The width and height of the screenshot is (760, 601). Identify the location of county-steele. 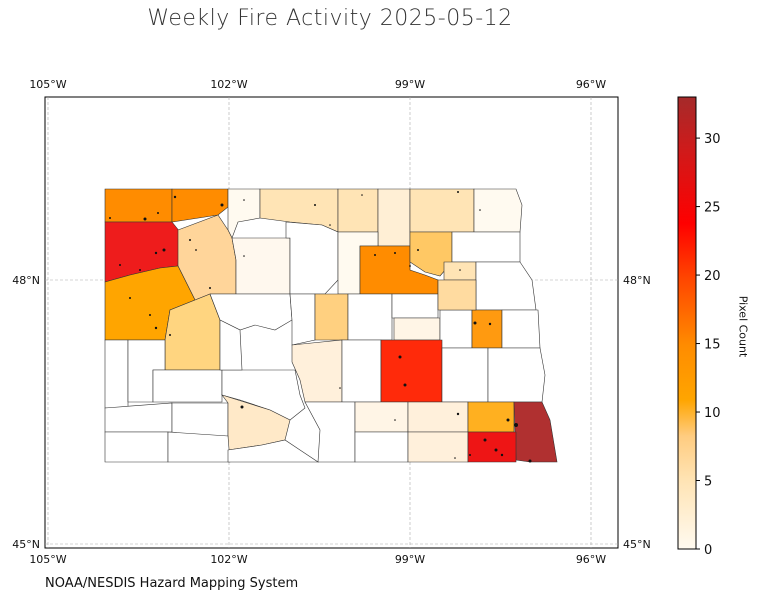
(487, 329).